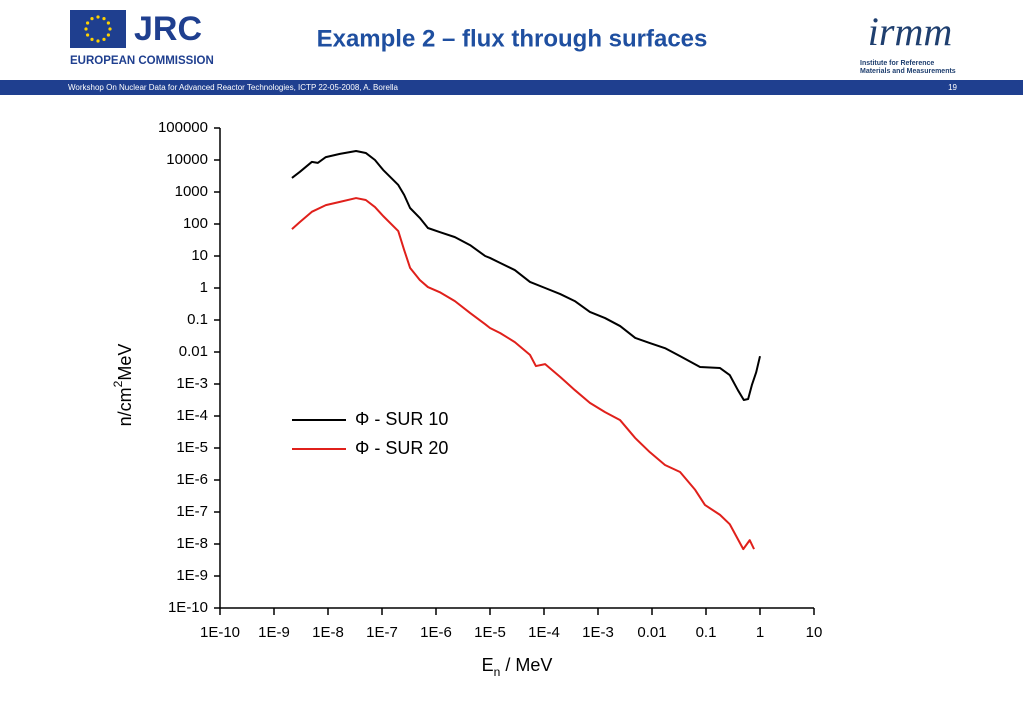  Describe the element at coordinates (192, 575) in the screenshot. I see `y-tick-label: 1E-9` at that location.